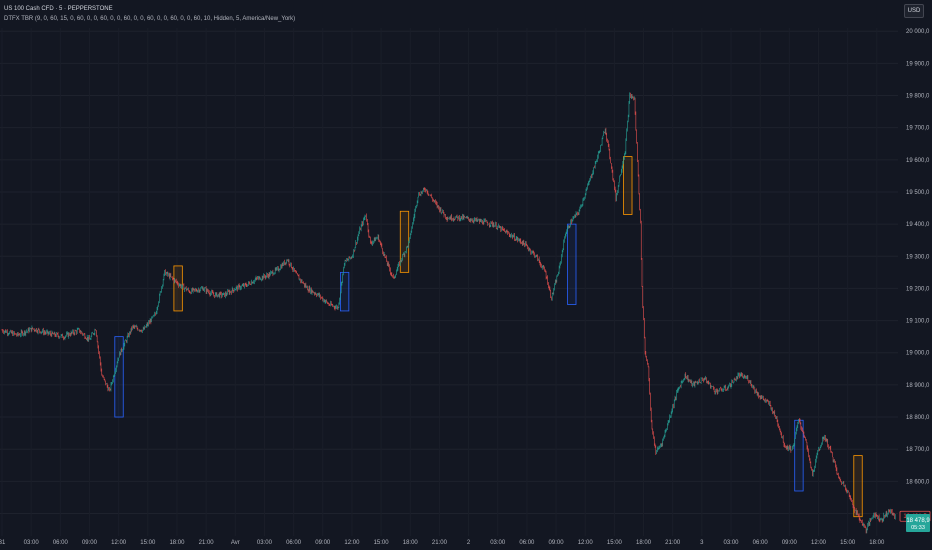  I want to click on y-tick-label: 19 400,0, so click(918, 225).